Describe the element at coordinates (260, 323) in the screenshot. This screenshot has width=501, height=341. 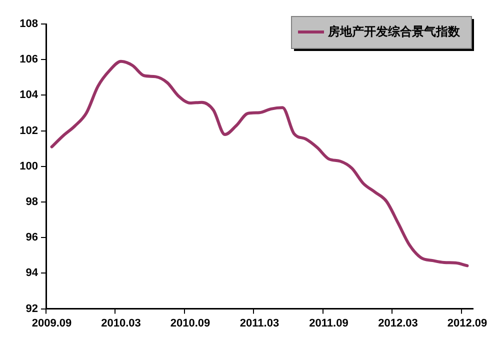
I see `x-tick-label: 2011.03` at that location.